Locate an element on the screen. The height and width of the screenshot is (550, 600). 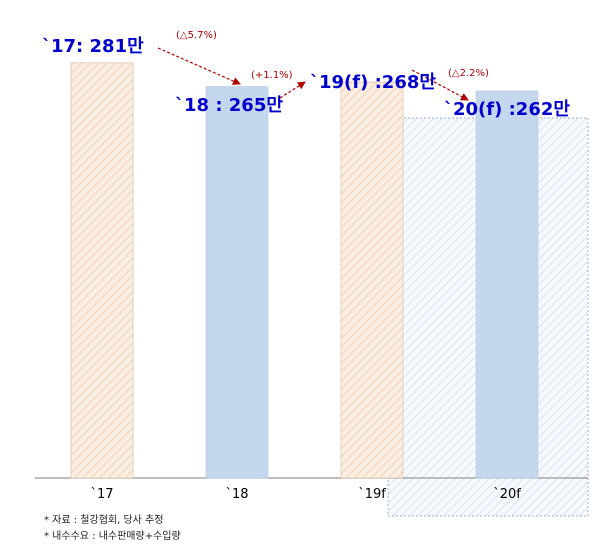
x-tick-label: `17 is located at coordinates (101, 494).